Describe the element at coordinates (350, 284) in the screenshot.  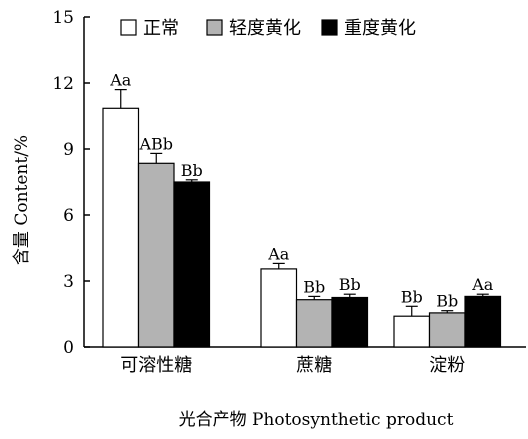
I see `significance-label-2-1: Bb` at that location.